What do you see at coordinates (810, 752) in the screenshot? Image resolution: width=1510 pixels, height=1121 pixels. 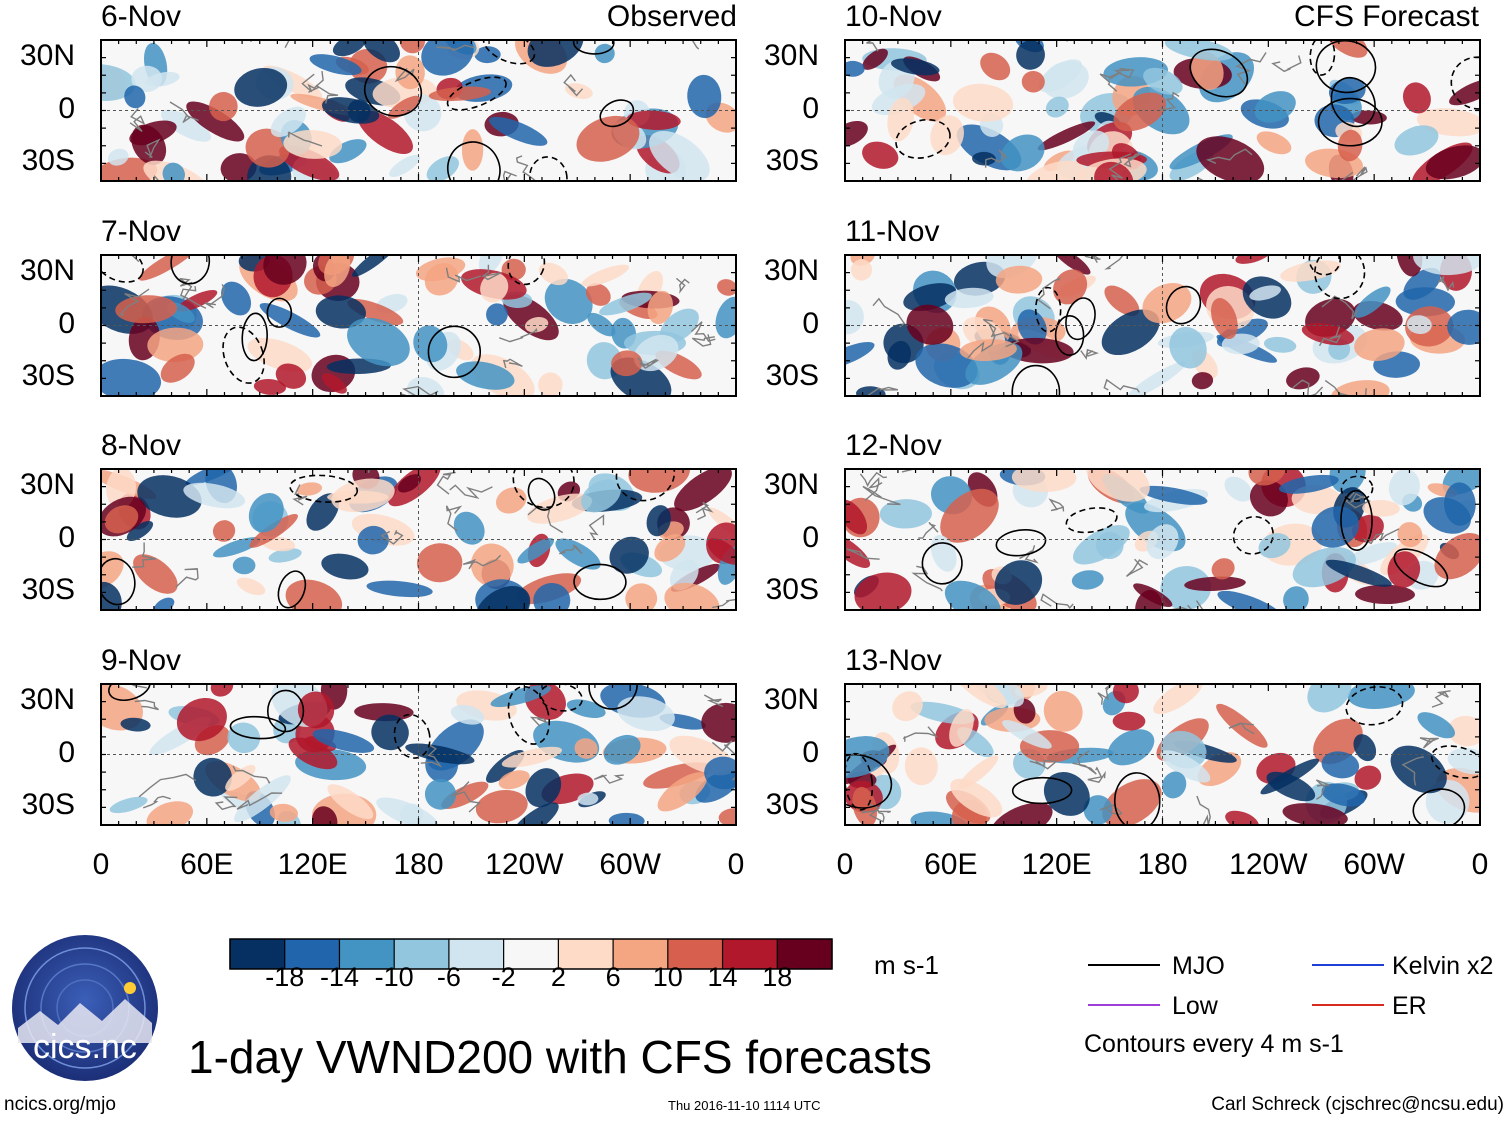 I see `y-tick-label: 0` at bounding box center [810, 752].